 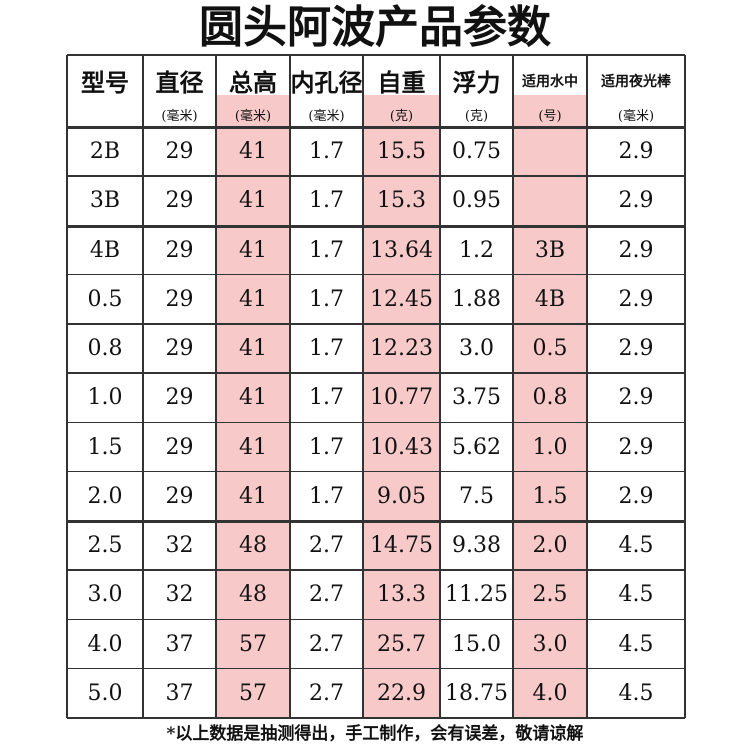 I want to click on table-cell: 11.25, so click(x=476, y=595).